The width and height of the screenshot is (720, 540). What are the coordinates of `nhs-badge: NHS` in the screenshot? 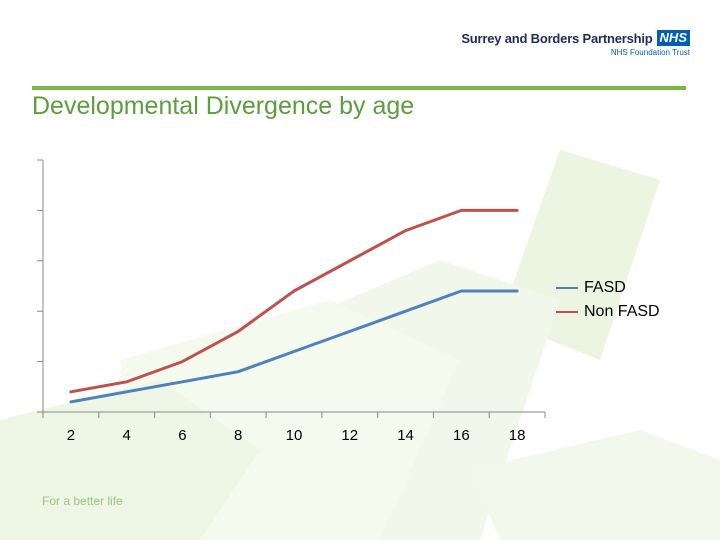 It's located at (673, 38).